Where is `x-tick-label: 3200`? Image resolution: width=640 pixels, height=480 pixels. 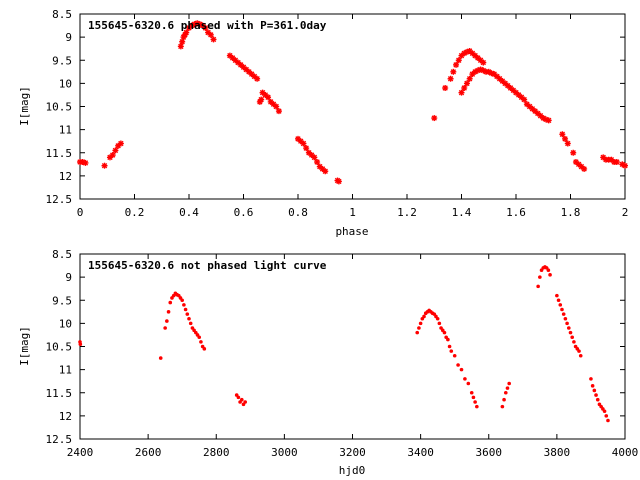 x-tick-label: 3200 is located at coordinates (352, 452).